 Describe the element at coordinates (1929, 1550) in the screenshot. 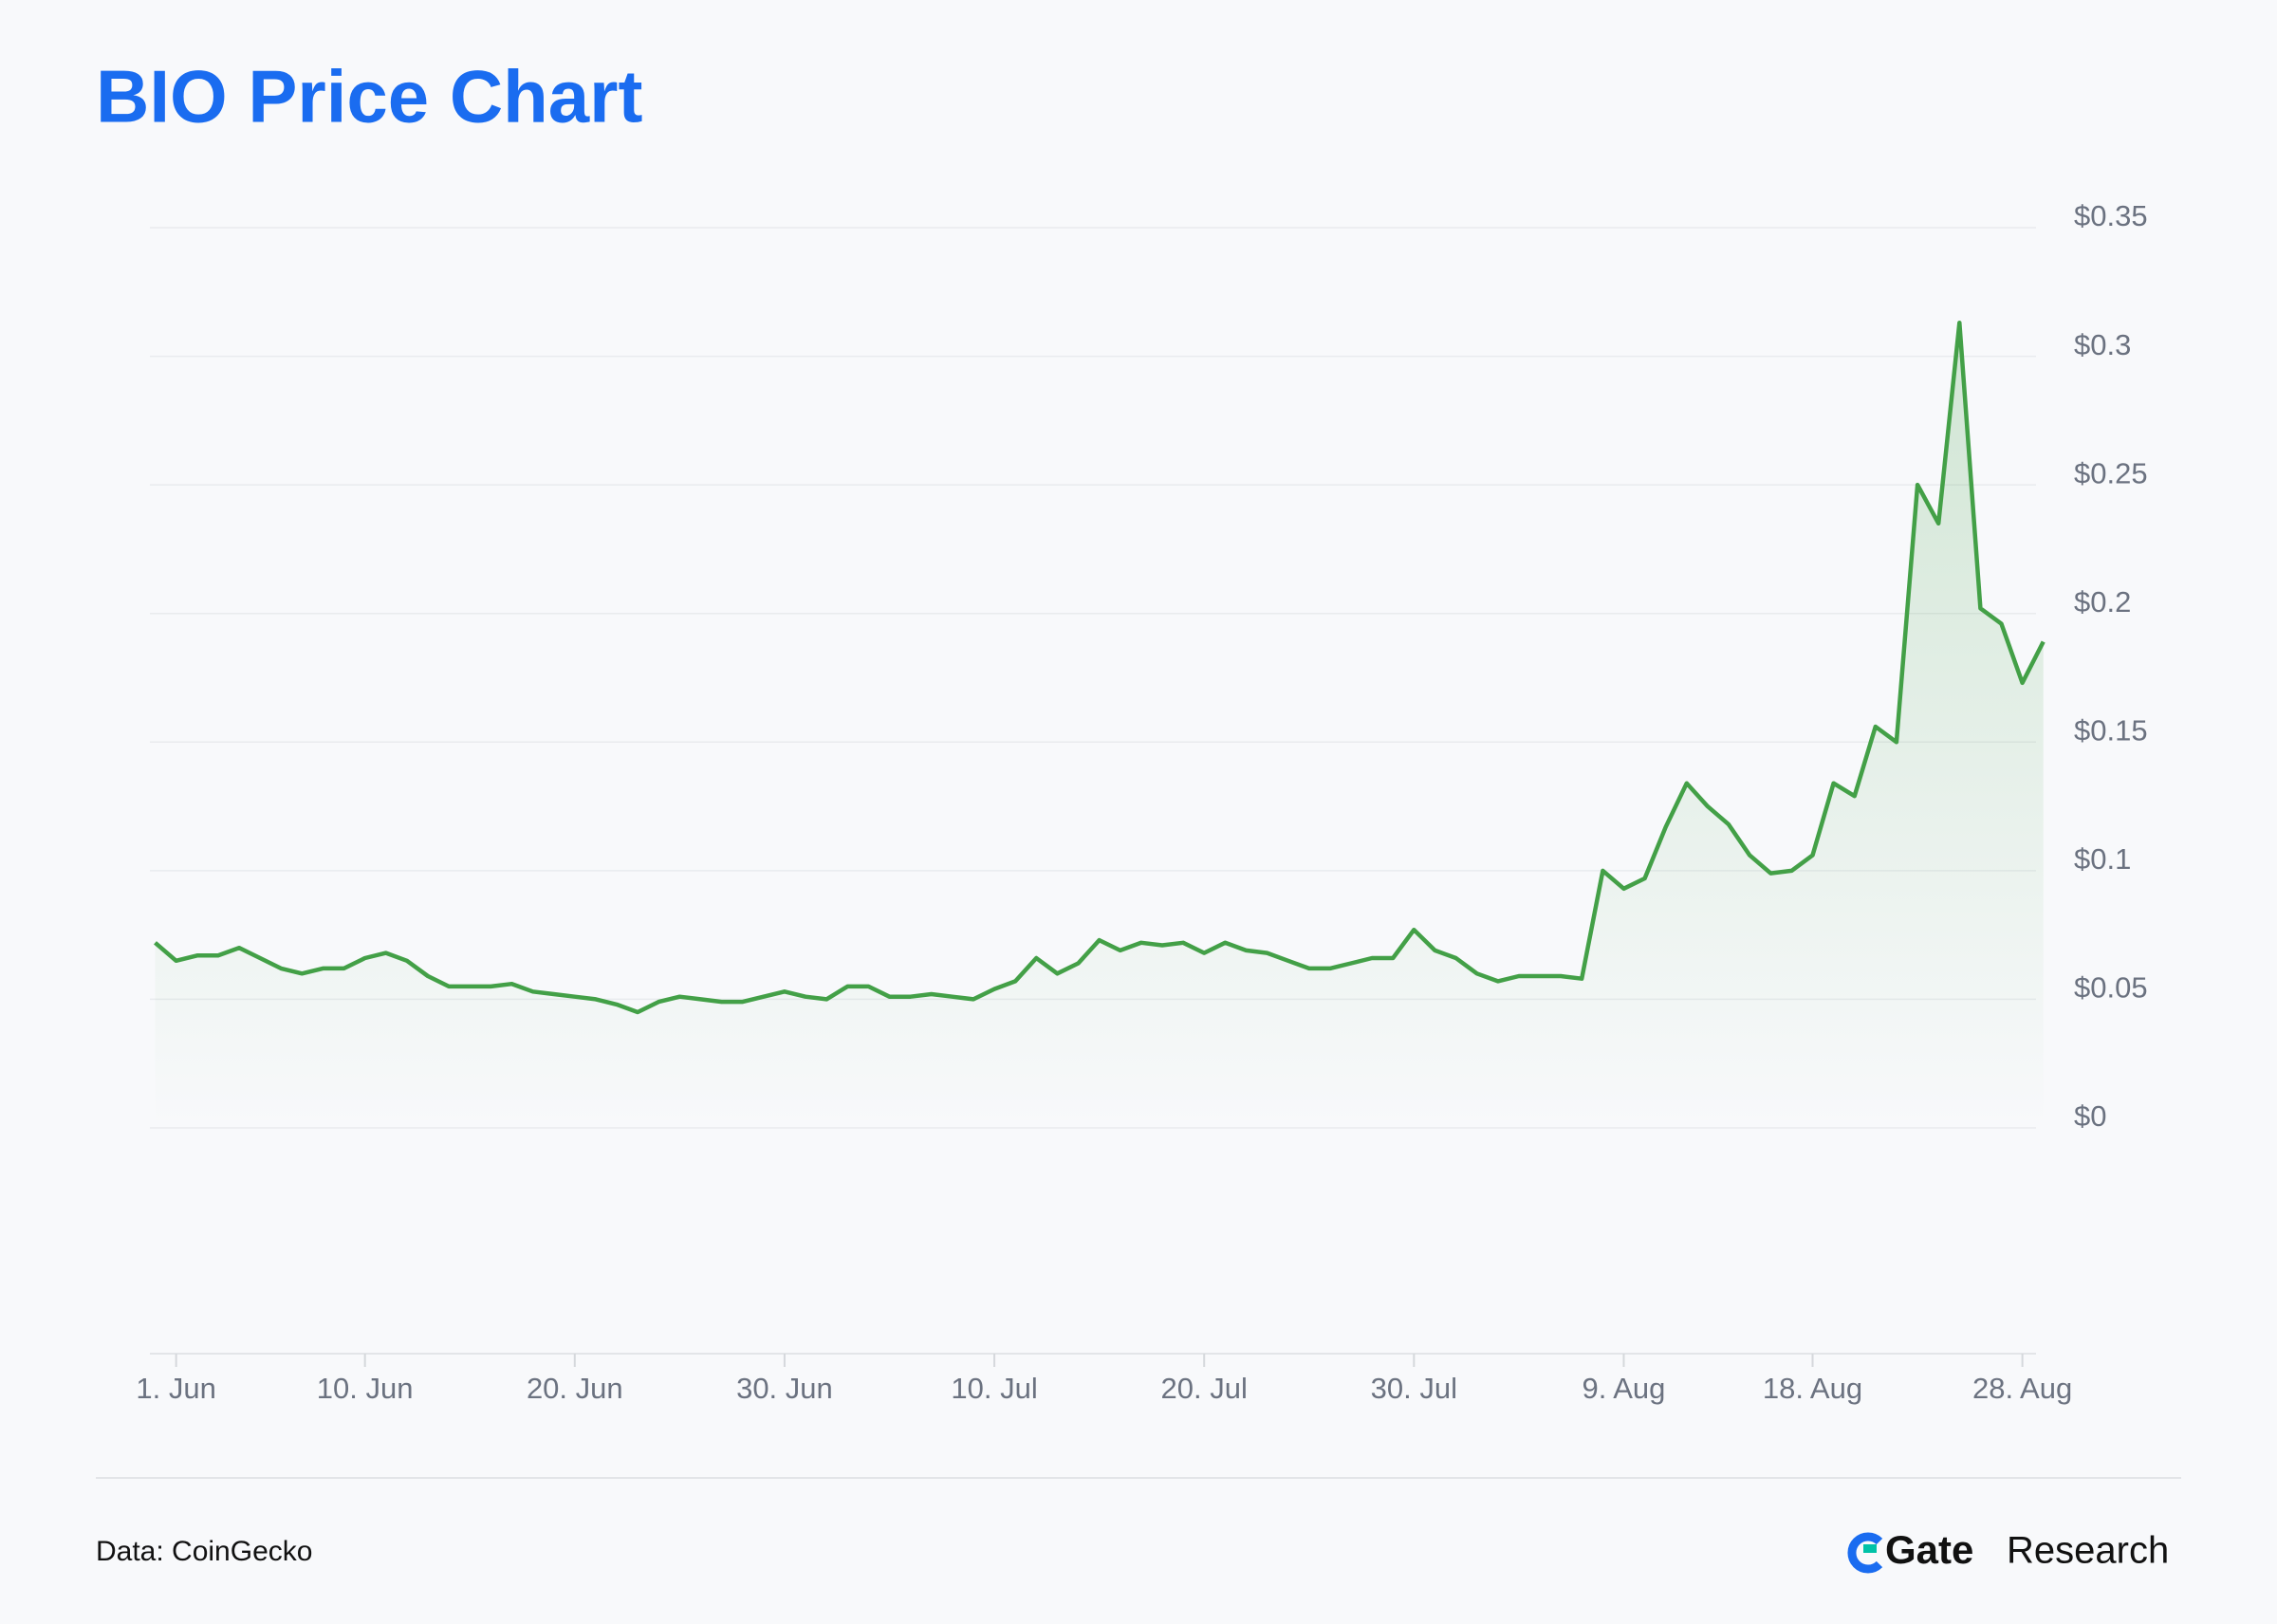

I see `brand-name: Gate` at that location.